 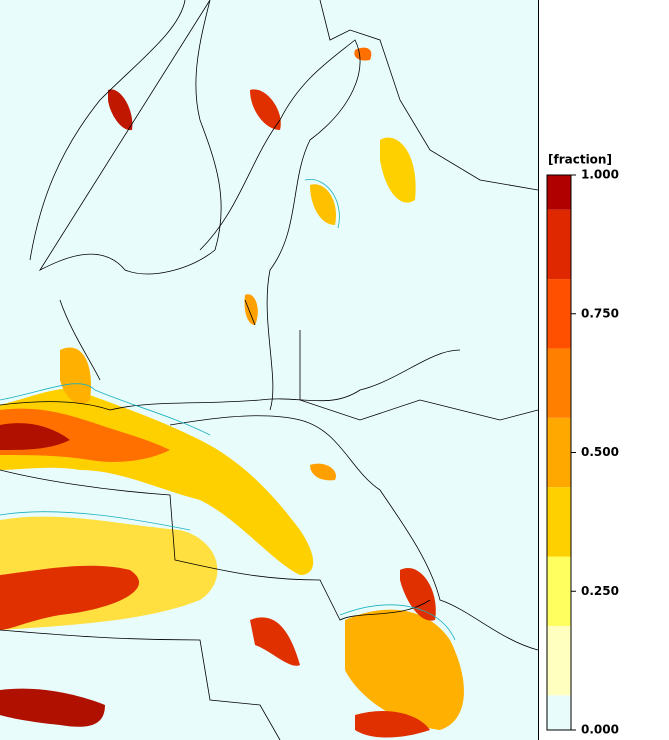 I want to click on legend-title: [fraction], so click(x=580, y=160).